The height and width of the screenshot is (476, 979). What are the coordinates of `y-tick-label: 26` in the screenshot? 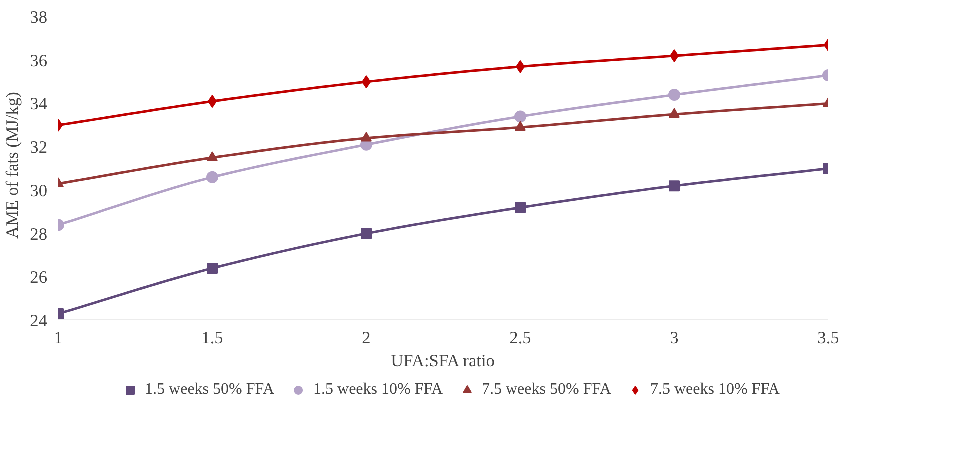 It's located at (39, 278).